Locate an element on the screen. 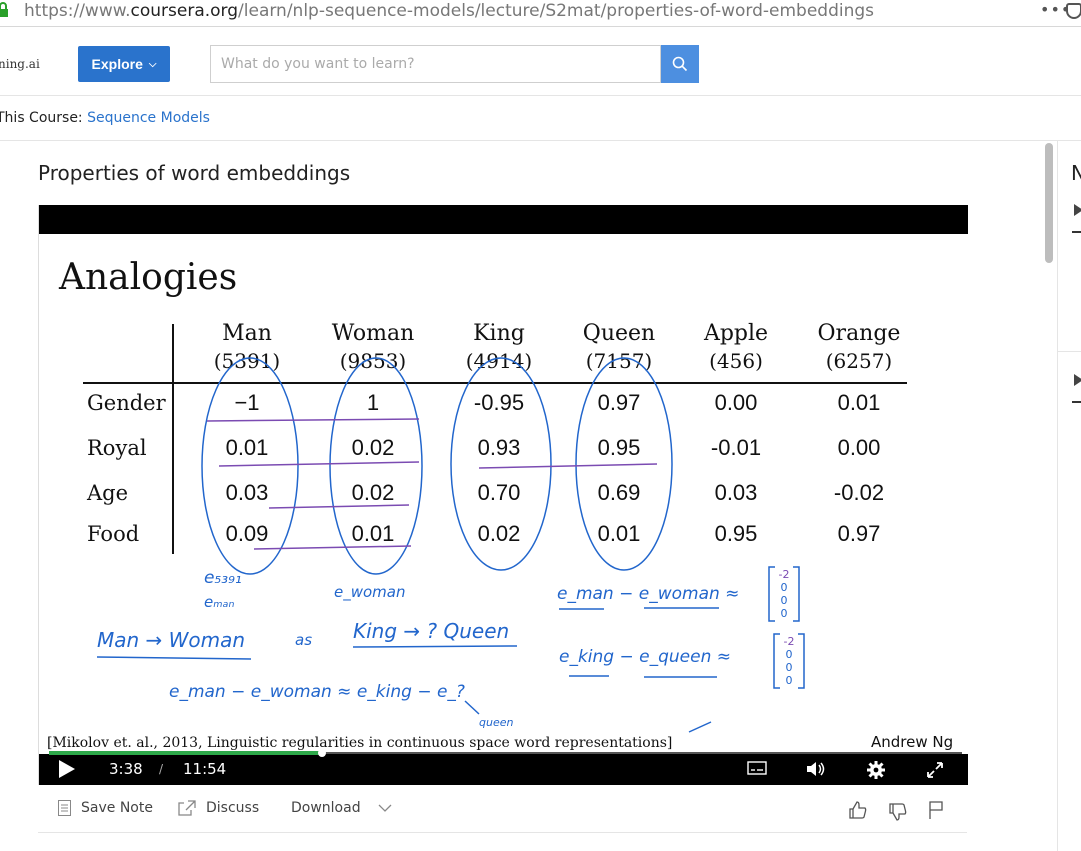 The height and width of the screenshot is (851, 1081). row-label: Royal is located at coordinates (117, 448).